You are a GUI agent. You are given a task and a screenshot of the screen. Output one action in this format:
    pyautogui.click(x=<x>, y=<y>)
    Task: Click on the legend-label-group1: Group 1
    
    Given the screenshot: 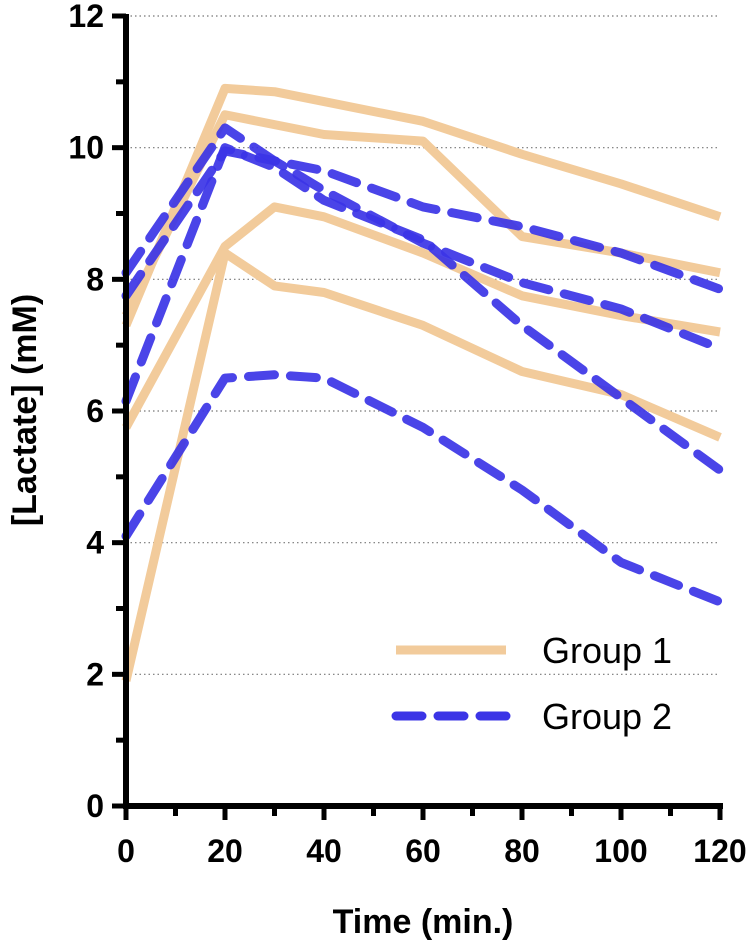 What is the action you would take?
    pyautogui.click(x=607, y=650)
    